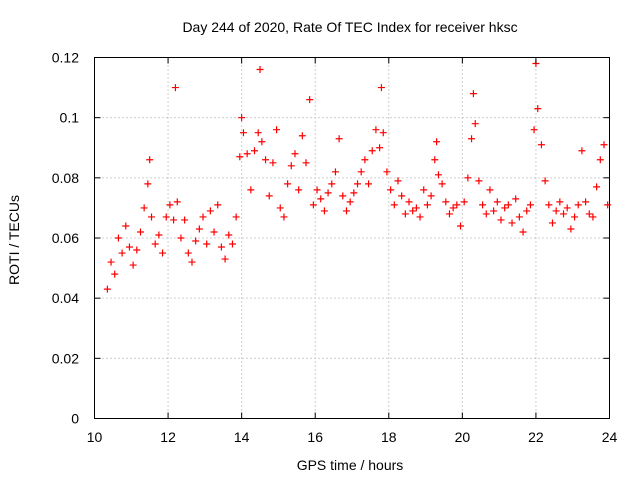 The width and height of the screenshot is (640, 480). I want to click on y-tick-label: 0.1, so click(70, 118).